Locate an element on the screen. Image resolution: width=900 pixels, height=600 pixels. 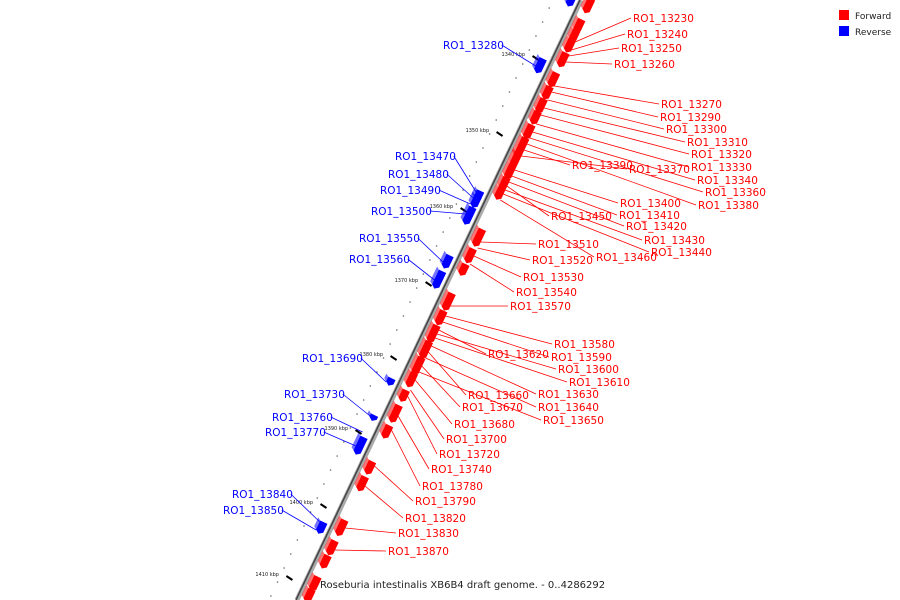
forward-gene-label: RO1_13230 is located at coordinates (663, 19).